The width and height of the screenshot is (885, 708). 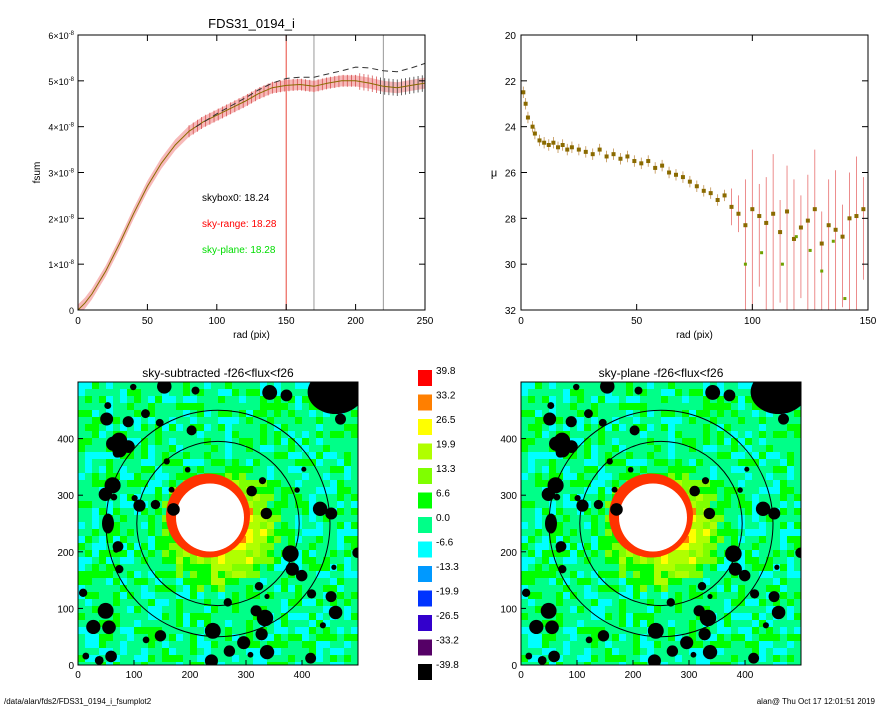 I want to click on masked-source, so click(x=747, y=469).